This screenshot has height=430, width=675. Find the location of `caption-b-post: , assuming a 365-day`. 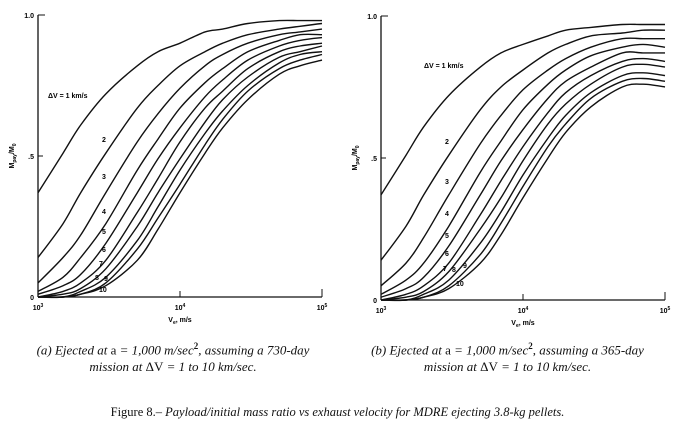

caption-b-post: , assuming a 365-day is located at coordinates (588, 350).